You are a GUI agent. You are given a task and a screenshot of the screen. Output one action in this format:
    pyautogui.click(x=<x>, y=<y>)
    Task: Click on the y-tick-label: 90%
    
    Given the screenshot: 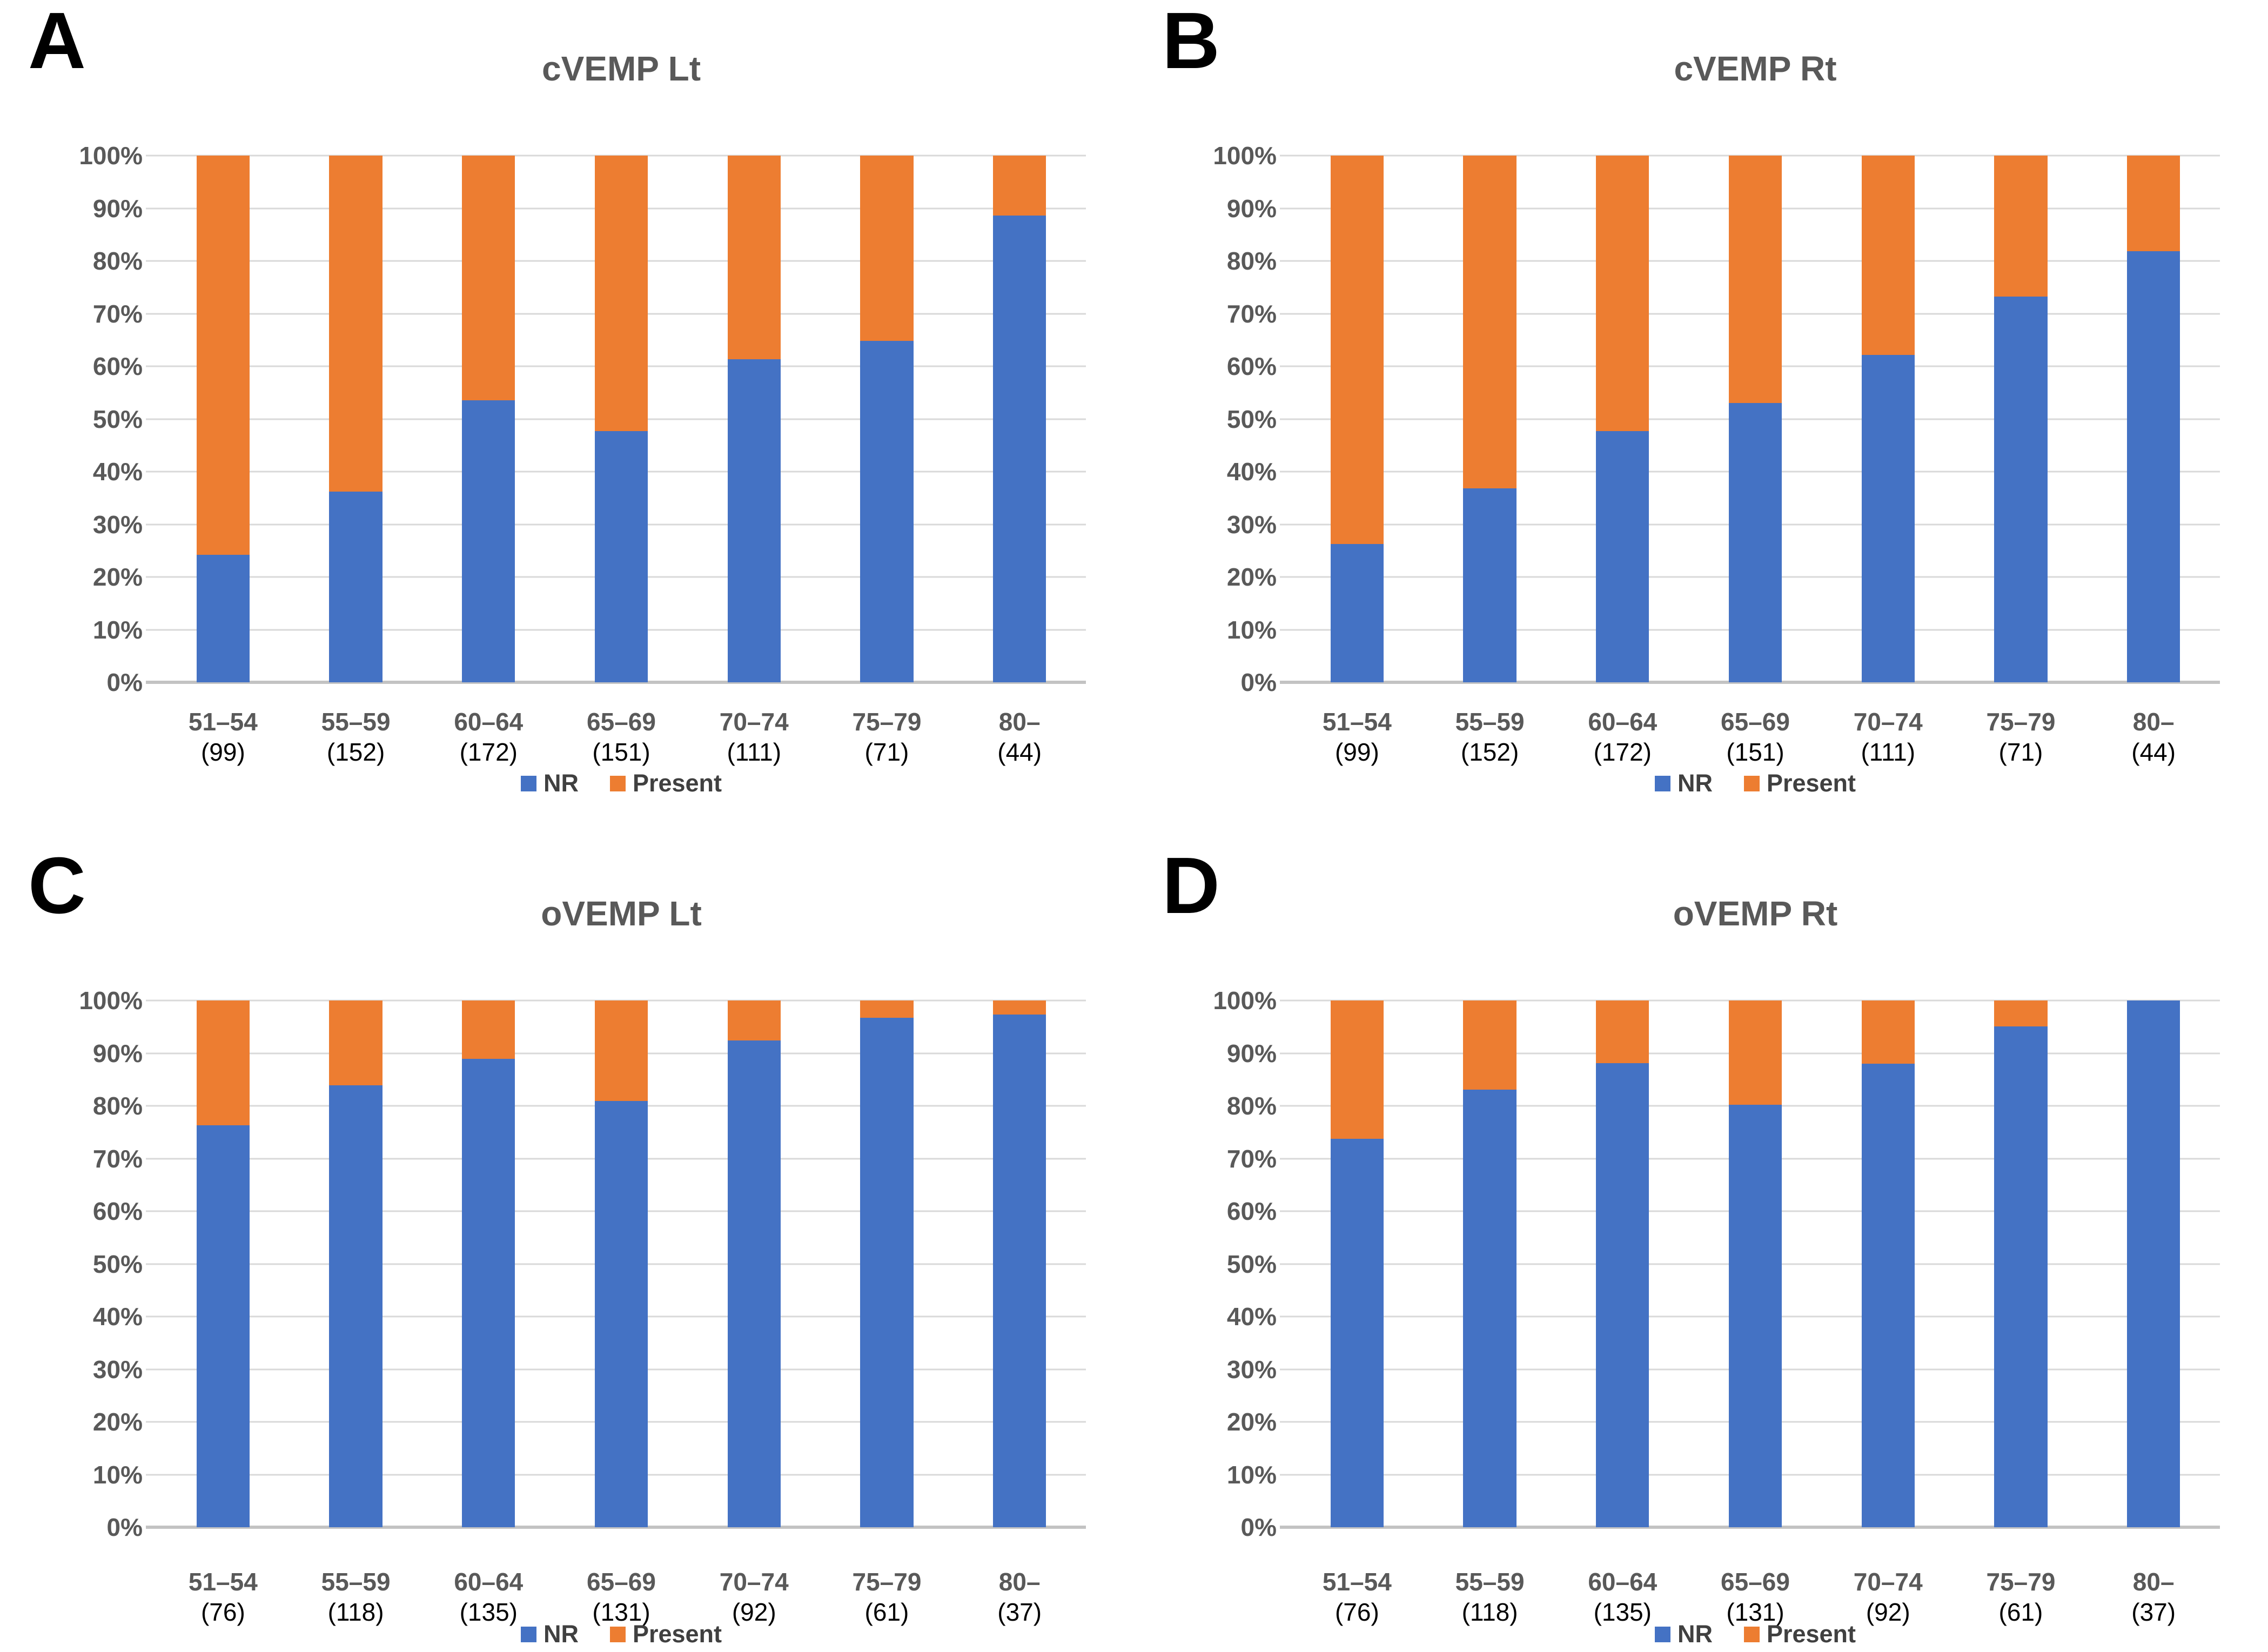 What is the action you would take?
    pyautogui.click(x=117, y=1053)
    